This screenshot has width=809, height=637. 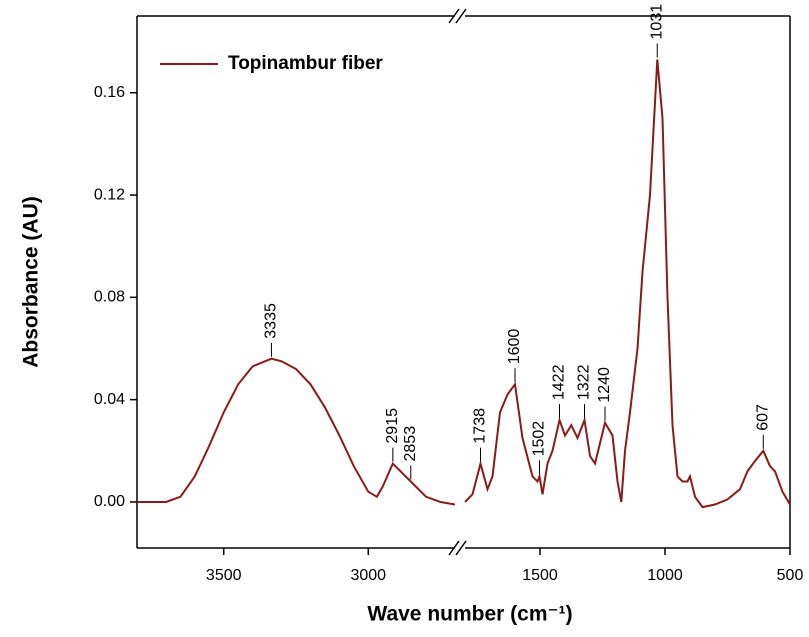 I want to click on y-tick-label: 0.00, so click(x=109, y=501).